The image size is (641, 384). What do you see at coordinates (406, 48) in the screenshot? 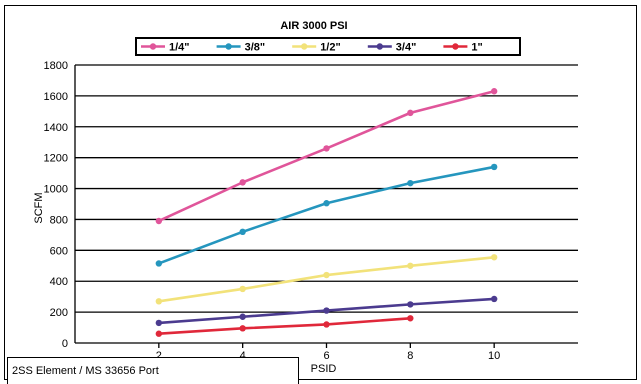
I see `legend-label: 3/4"` at bounding box center [406, 48].